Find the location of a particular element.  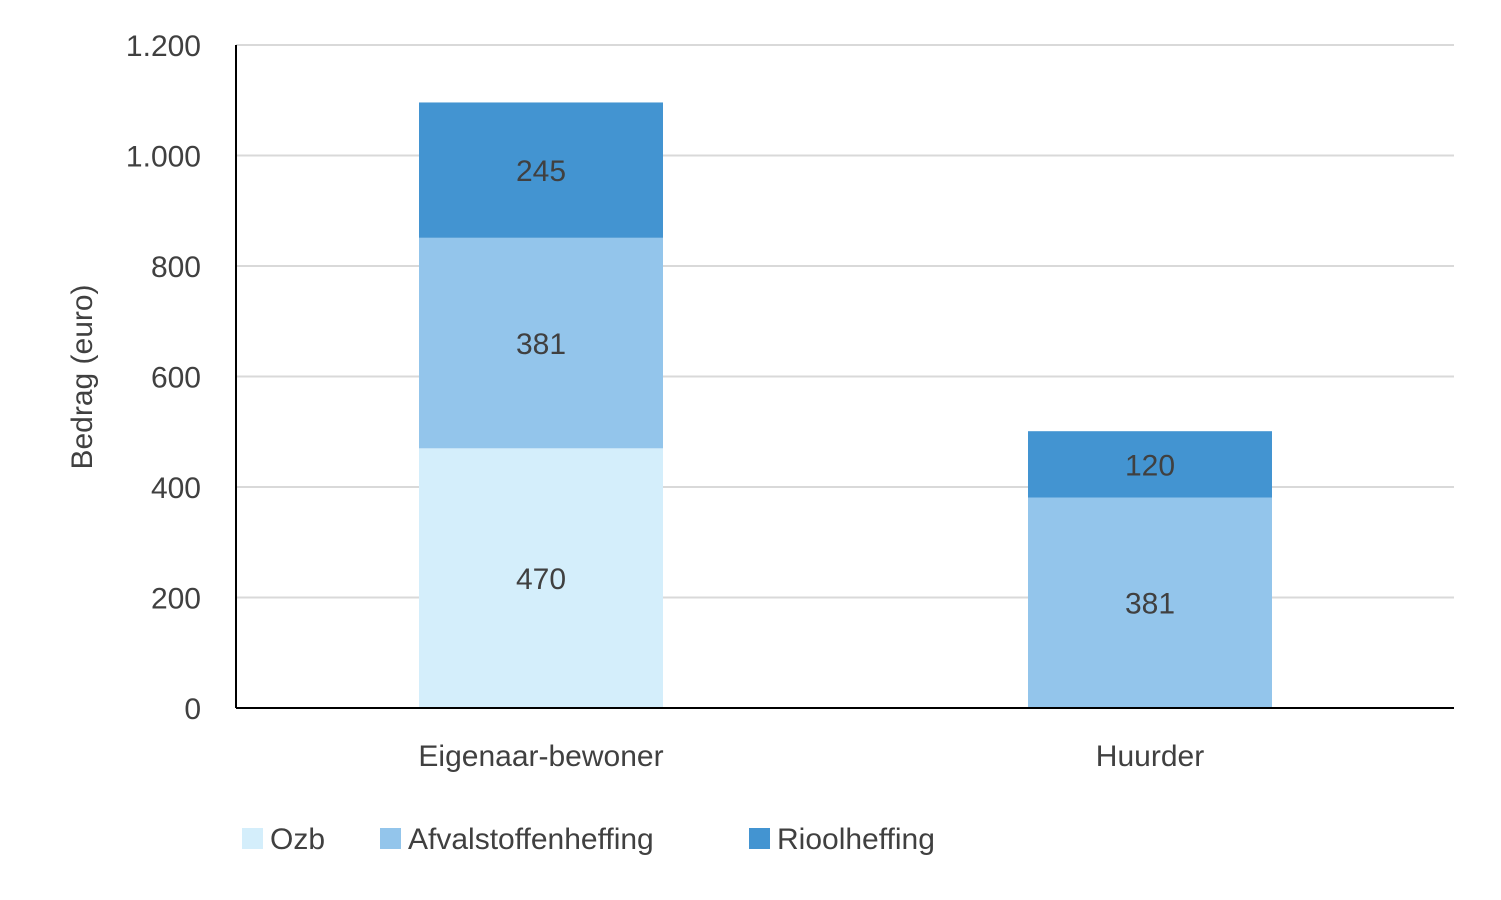

y-tick-label: 0 is located at coordinates (192, 709).